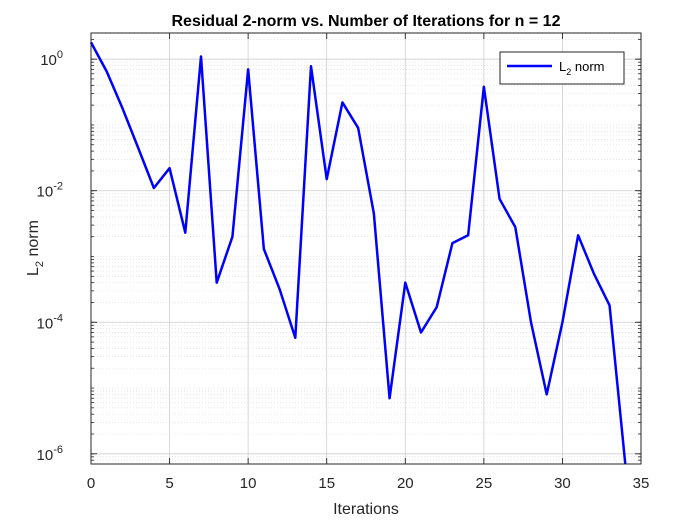 This screenshot has width=700, height=525. I want to click on x-tick-label: 10, so click(248, 483).